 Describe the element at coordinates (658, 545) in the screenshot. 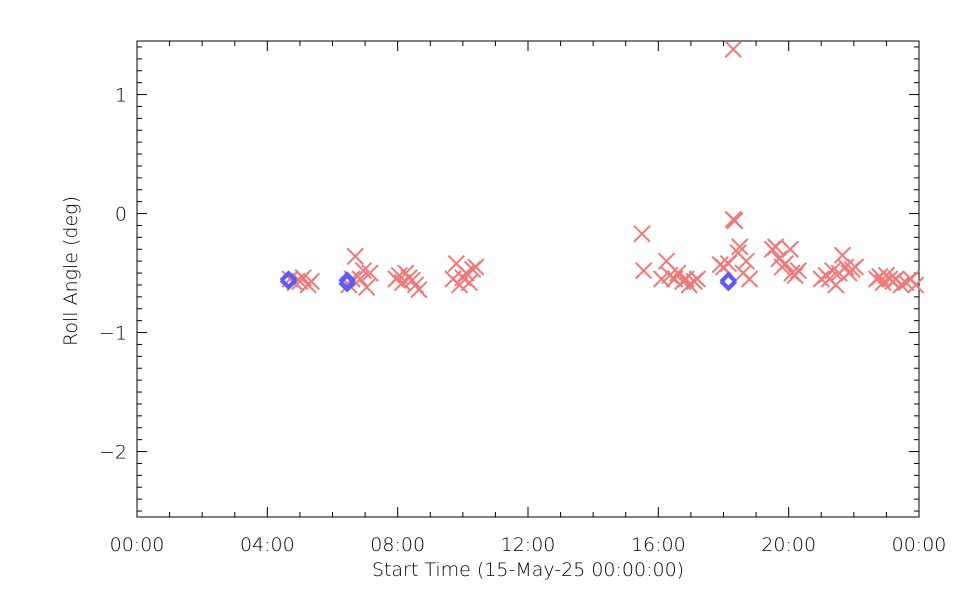

I see `x-tick-label: 16:00` at that location.